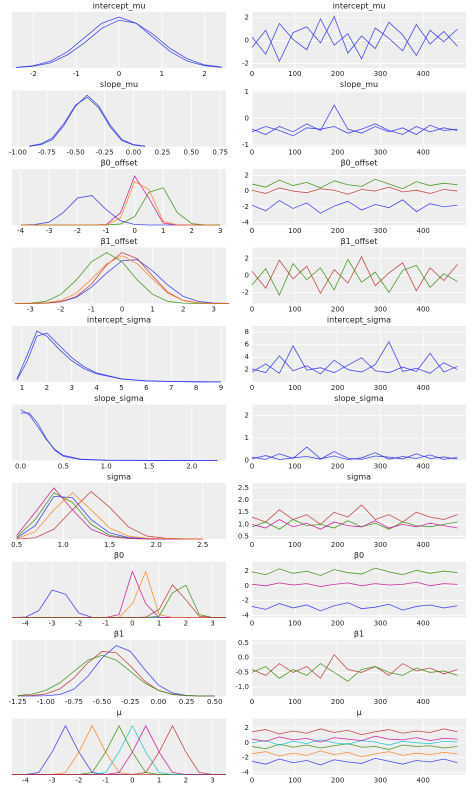  Describe the element at coordinates (196, 388) in the screenshot. I see `x-tick-label: 8` at that location.